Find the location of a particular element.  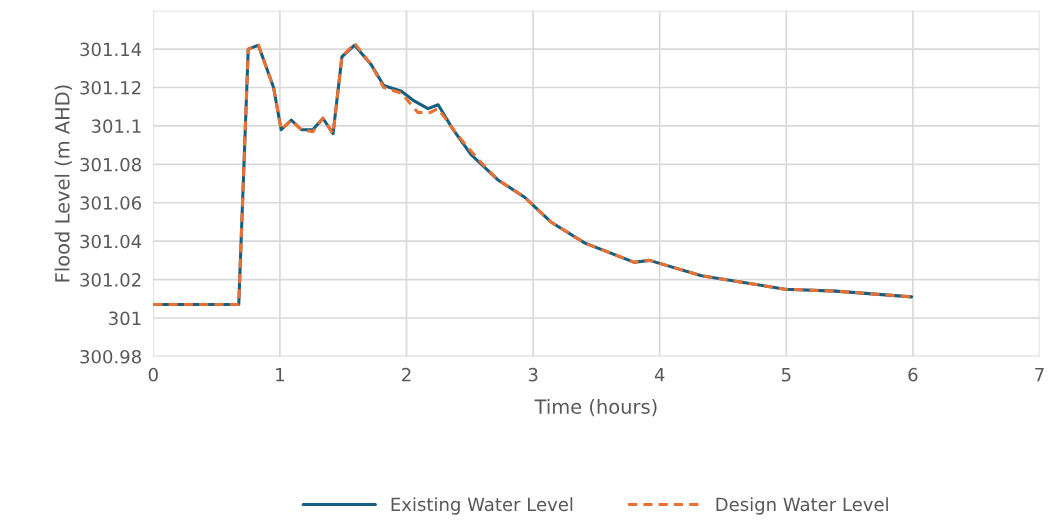

x-tick-label: 5 is located at coordinates (786, 375).